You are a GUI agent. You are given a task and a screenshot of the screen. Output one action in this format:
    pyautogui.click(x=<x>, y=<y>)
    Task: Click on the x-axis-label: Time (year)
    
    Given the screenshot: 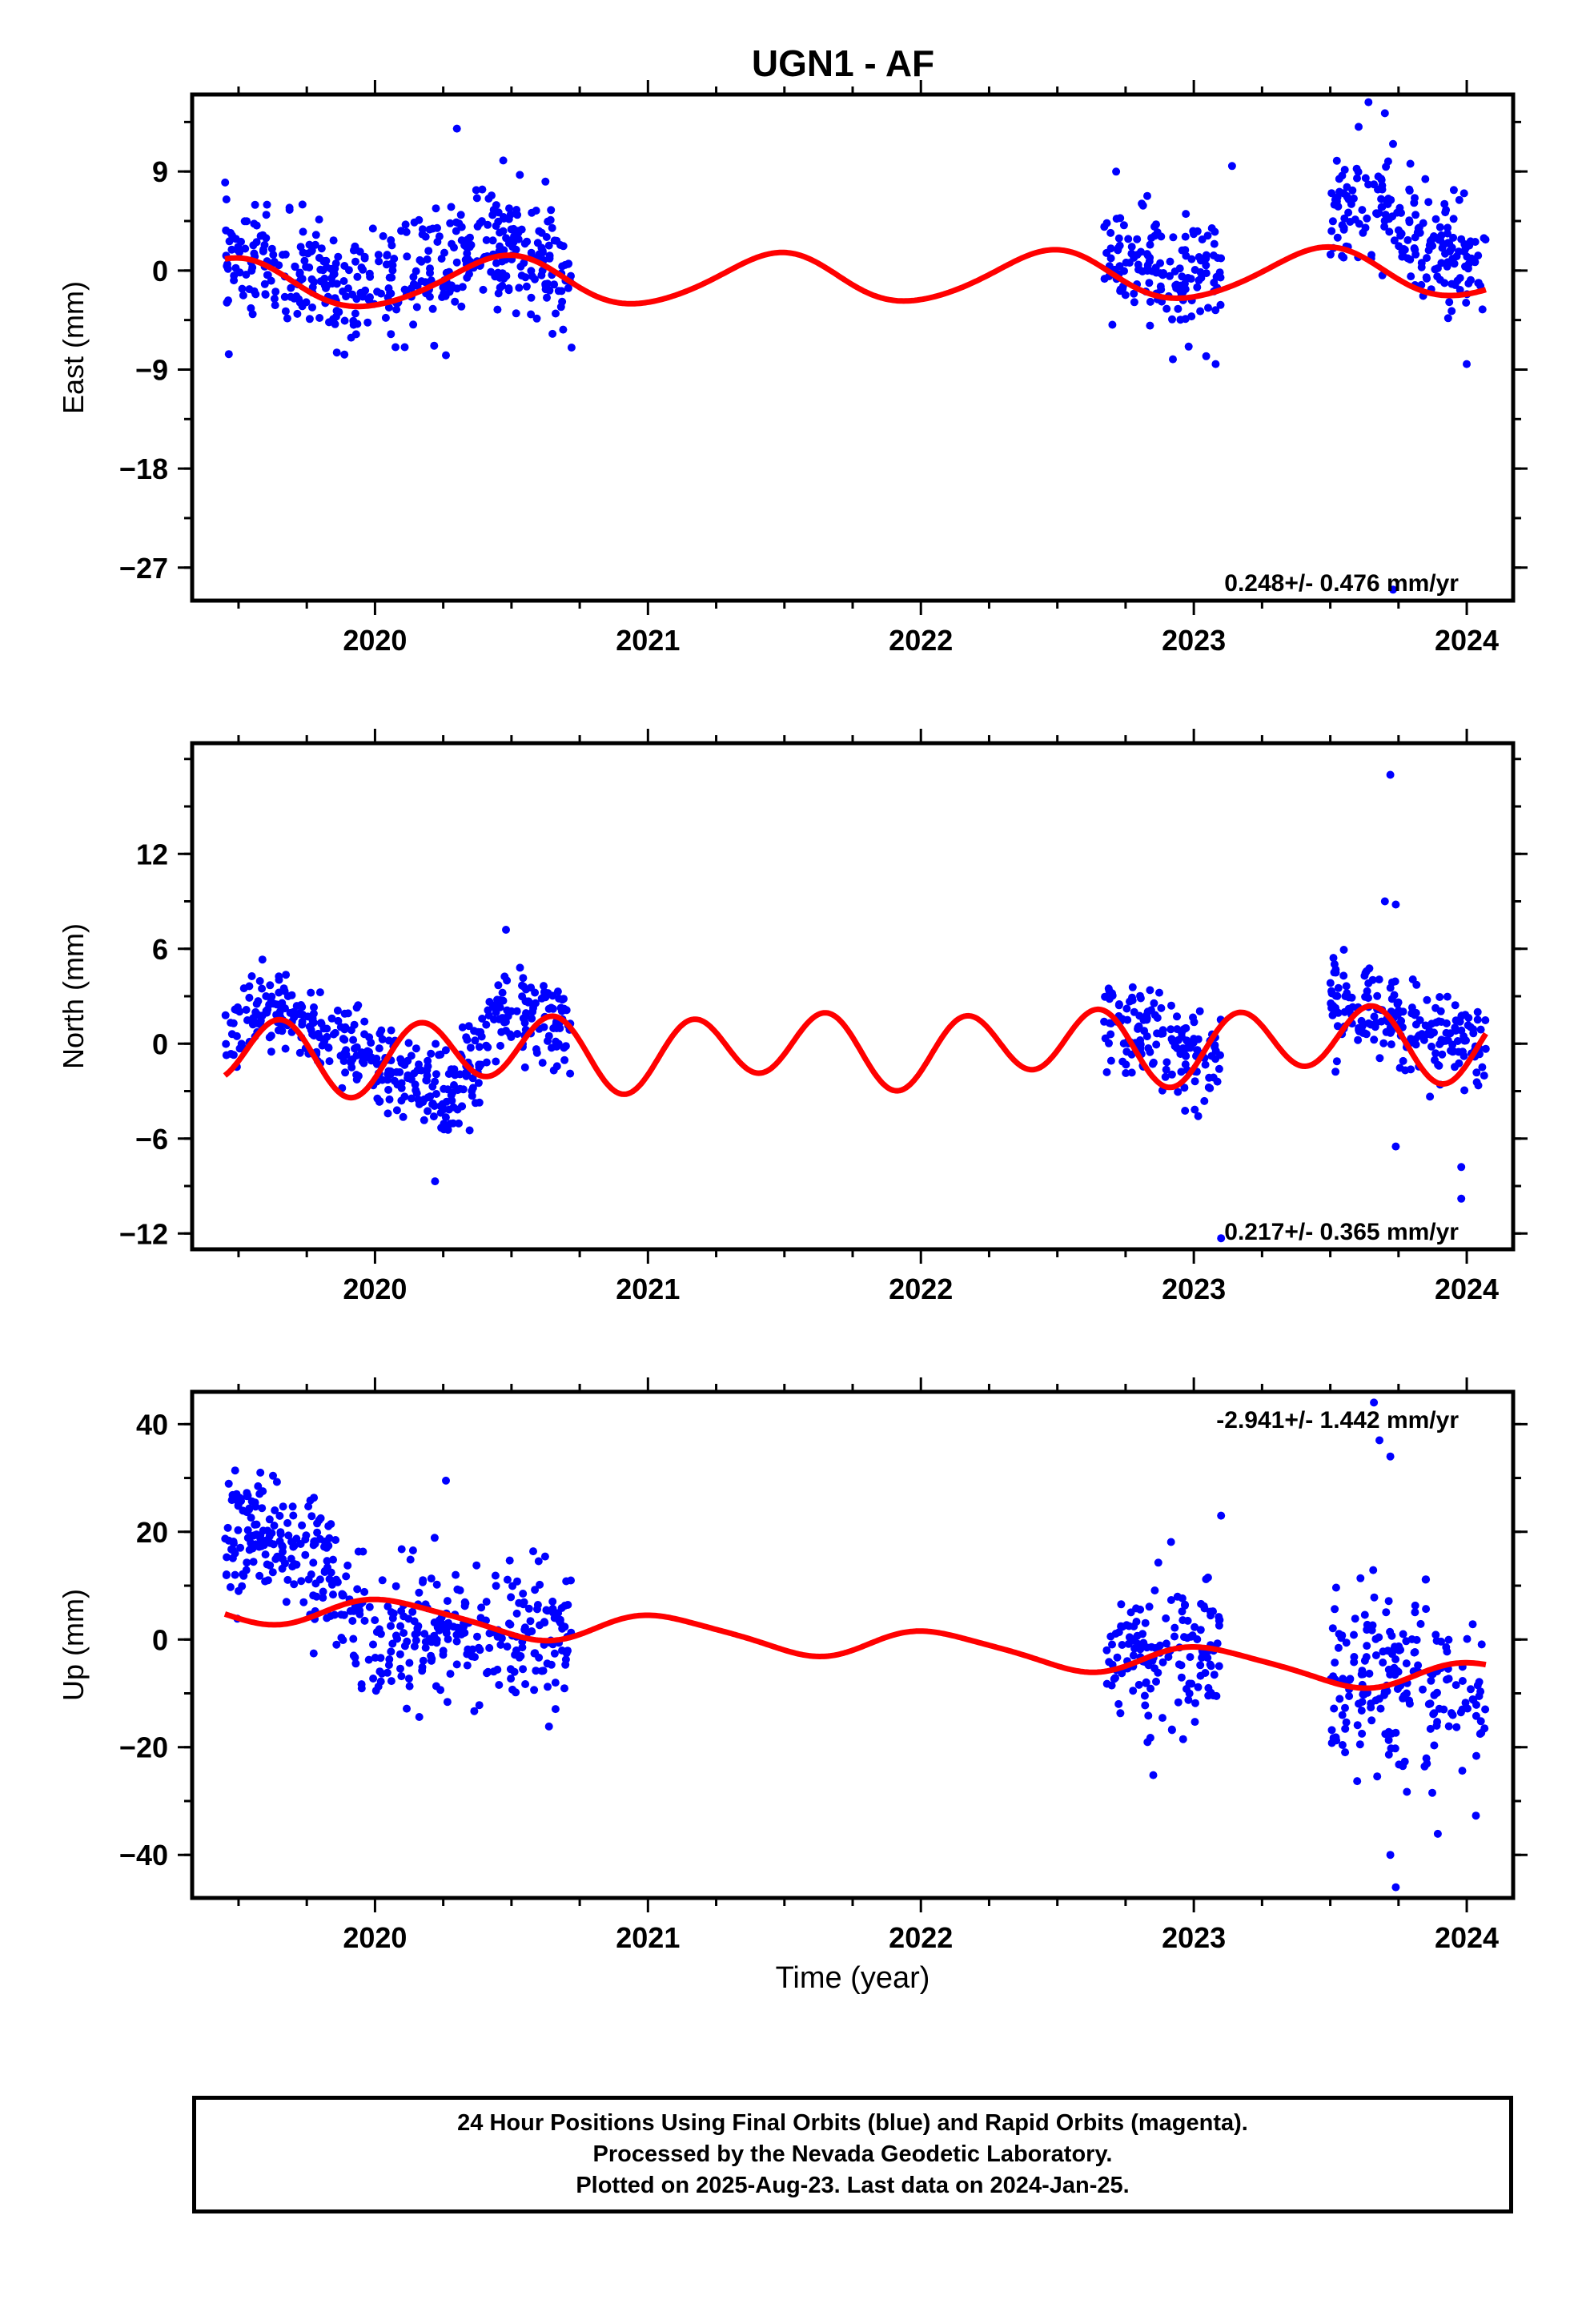 What is the action you would take?
    pyautogui.click(x=853, y=1978)
    